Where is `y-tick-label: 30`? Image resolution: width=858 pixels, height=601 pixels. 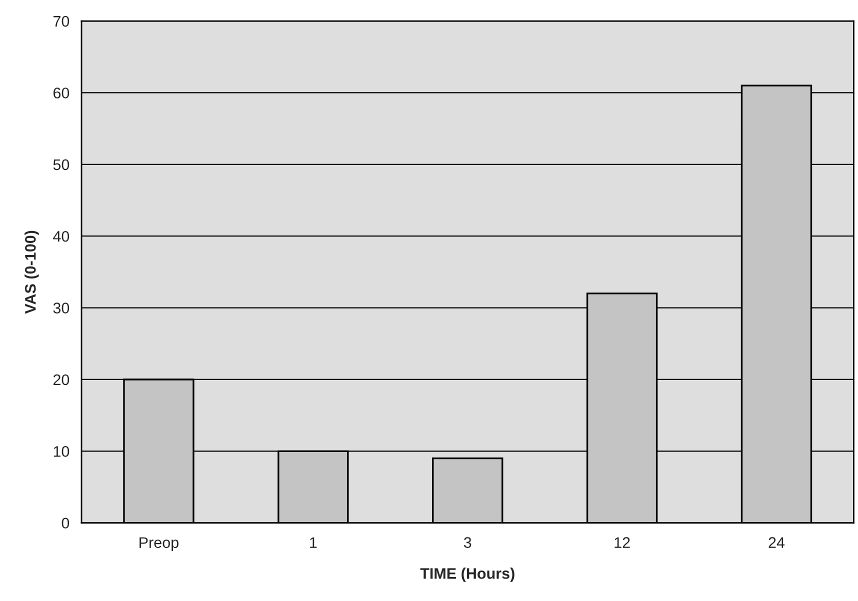
y-tick-label: 30 is located at coordinates (61, 308).